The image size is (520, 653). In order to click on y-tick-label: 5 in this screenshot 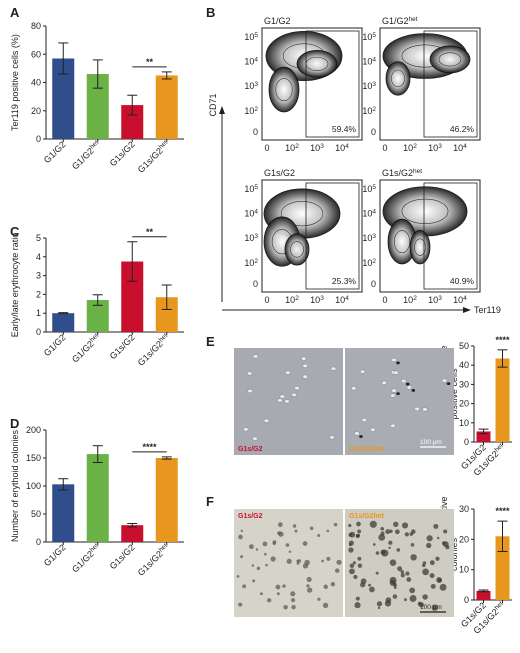, I will do `click(38, 238)`.